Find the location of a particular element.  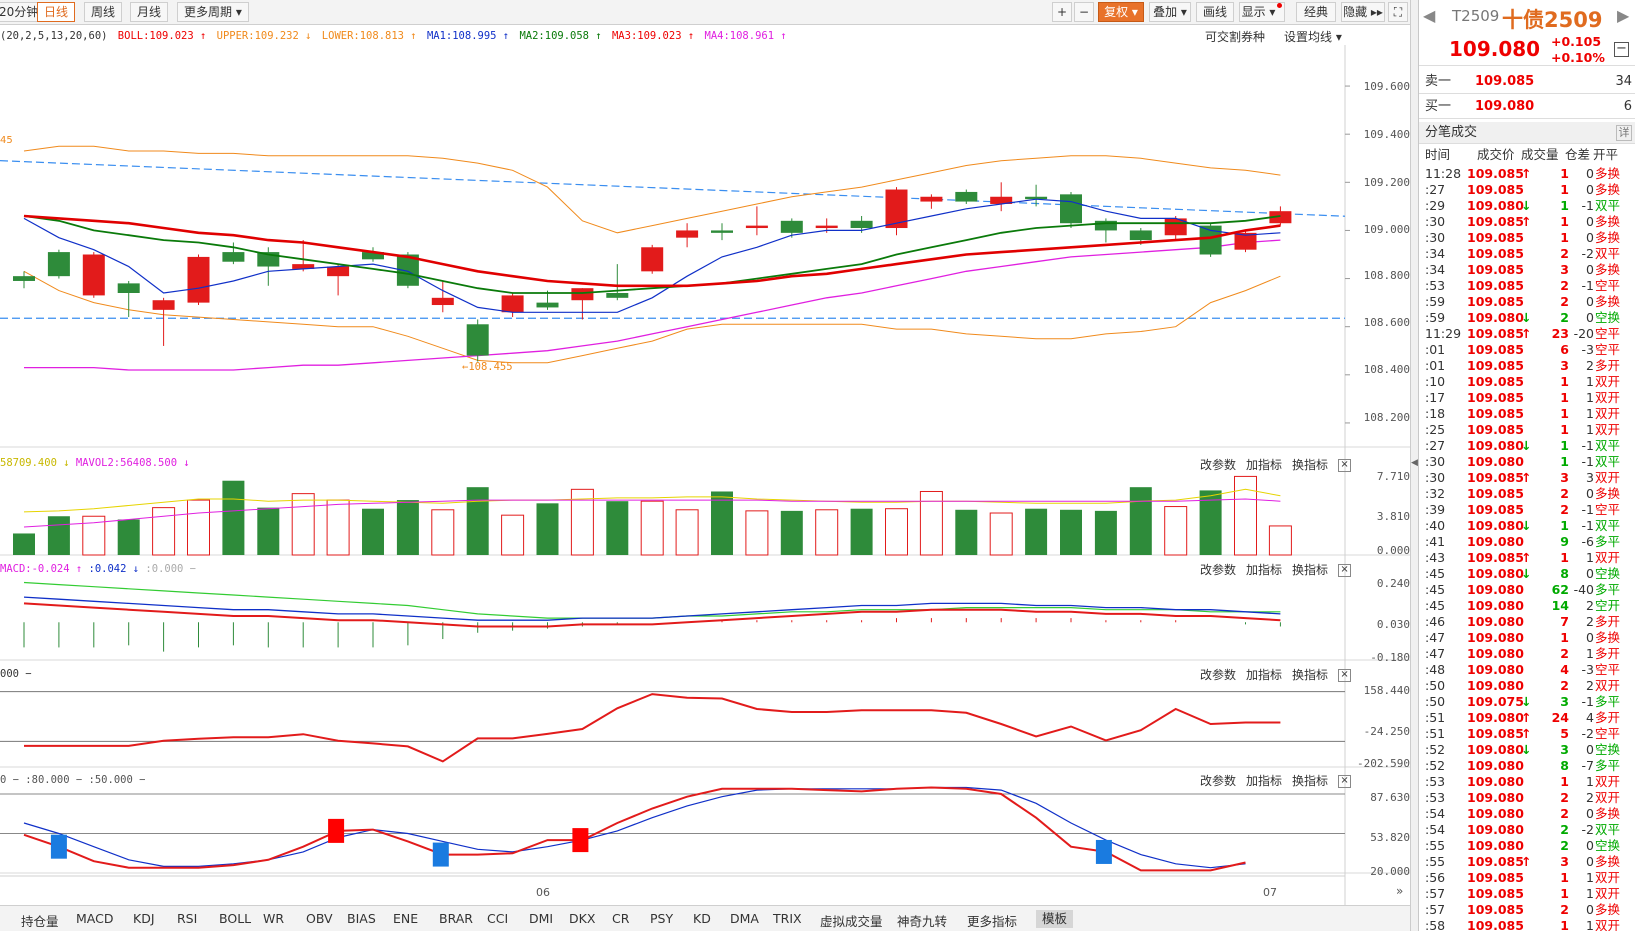

indicator-tab: KDJ is located at coordinates (144, 918).